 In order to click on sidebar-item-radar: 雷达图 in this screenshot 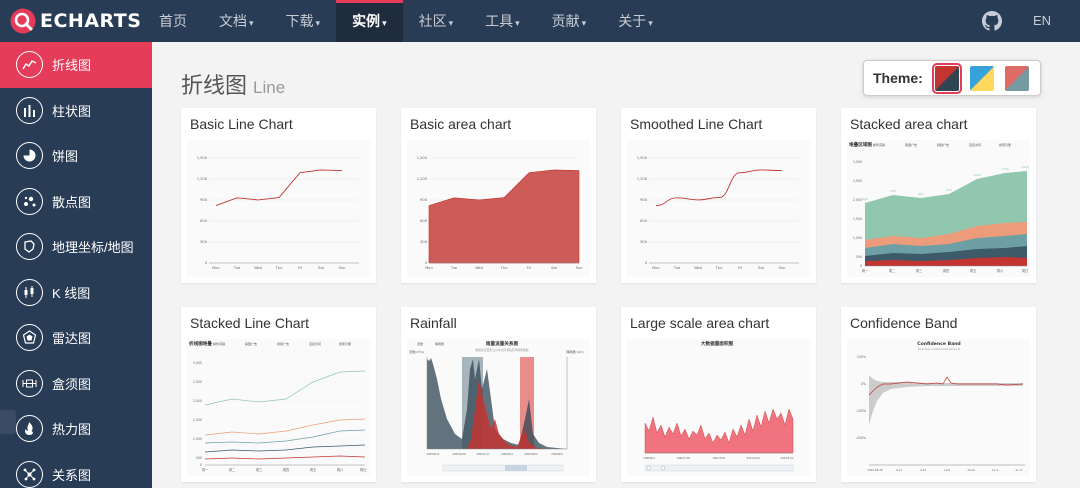, I will do `click(76, 338)`.